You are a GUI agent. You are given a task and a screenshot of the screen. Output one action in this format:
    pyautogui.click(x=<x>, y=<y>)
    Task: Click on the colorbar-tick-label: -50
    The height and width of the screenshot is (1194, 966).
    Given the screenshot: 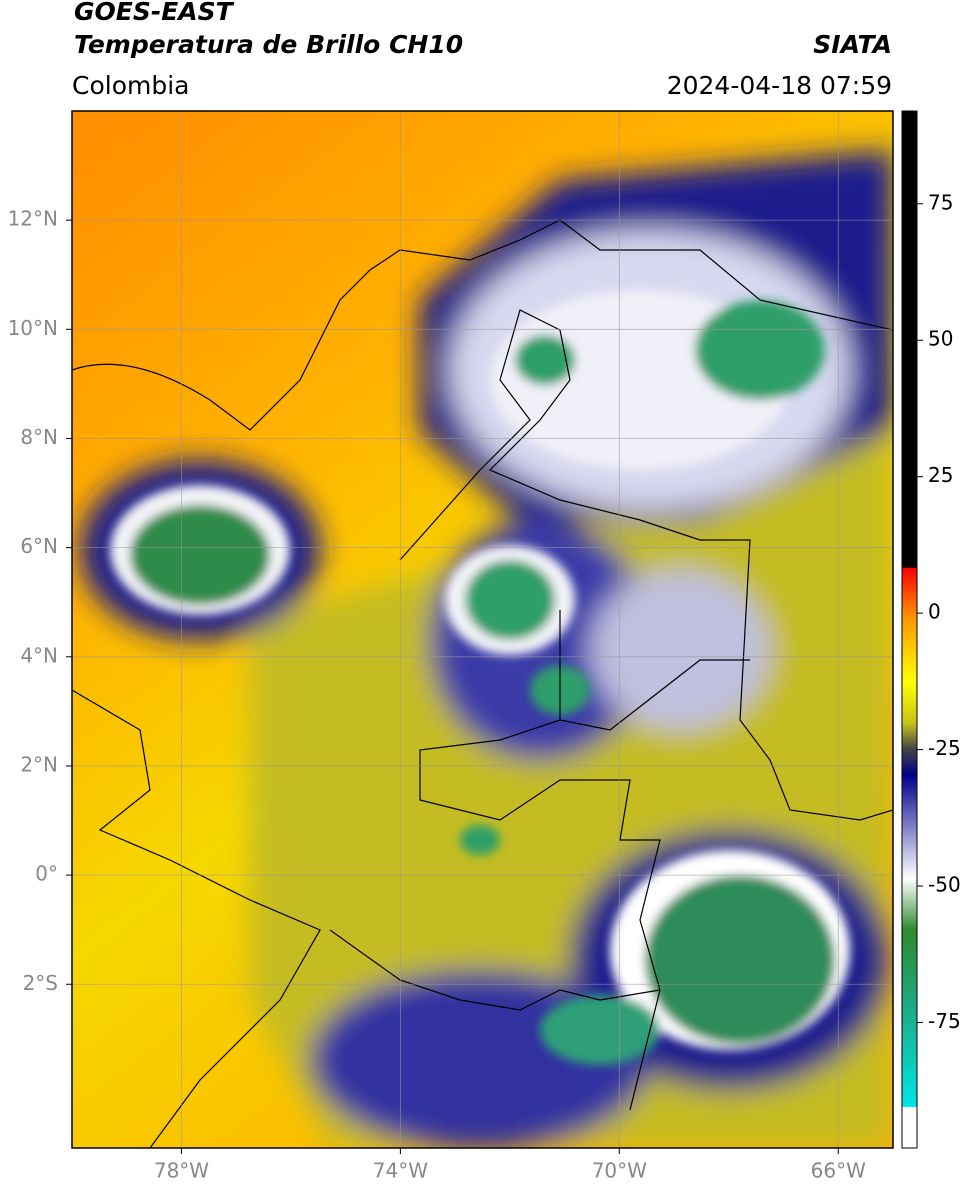 What is the action you would take?
    pyautogui.click(x=944, y=885)
    